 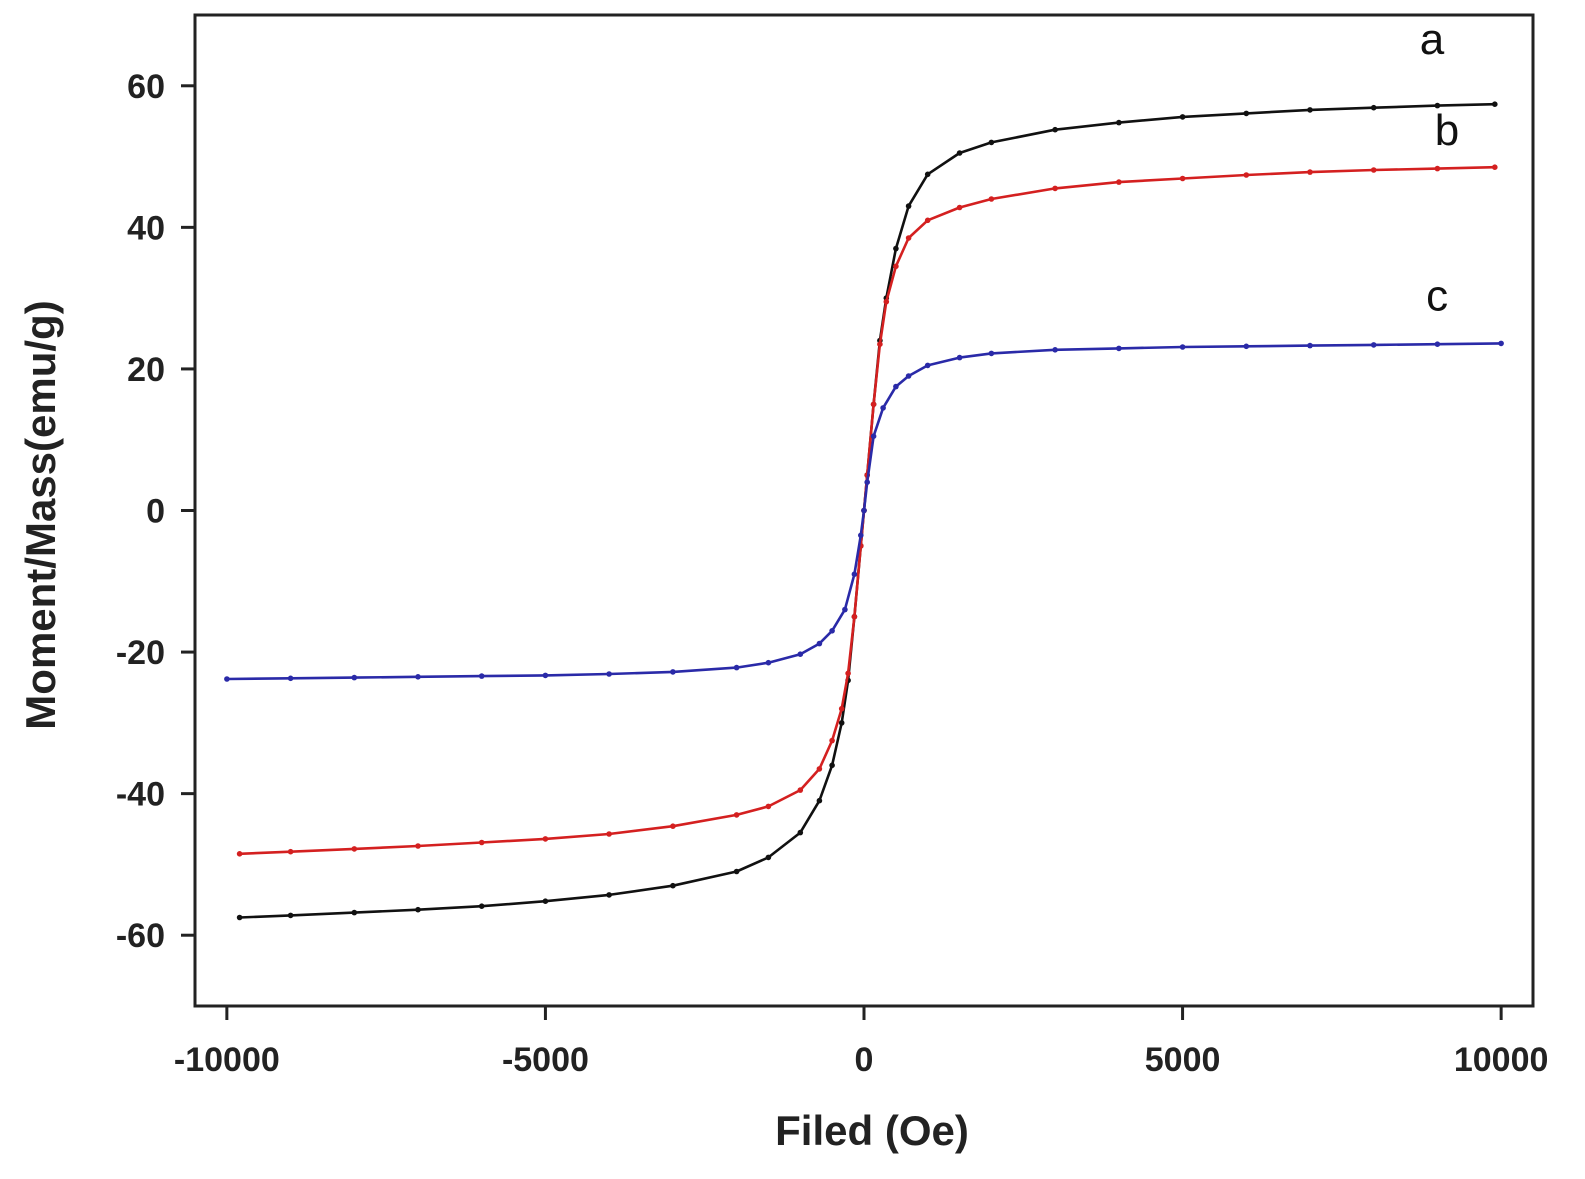 I want to click on x-tick-label: -5000, so click(x=545, y=1060).